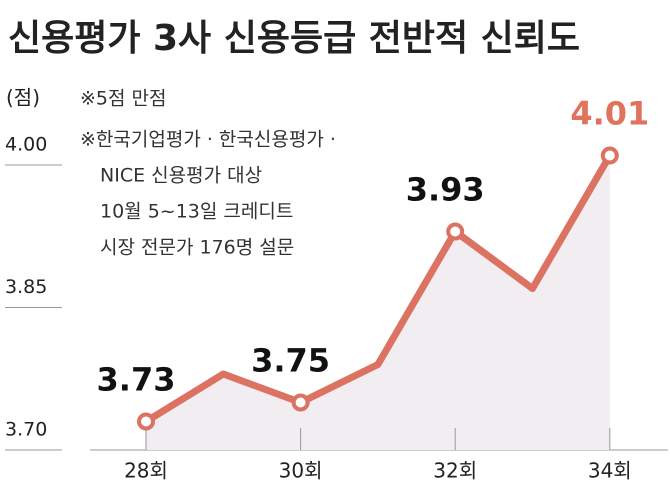 This screenshot has width=670, height=496. I want to click on y-tick-label: 3.70, so click(26, 430).